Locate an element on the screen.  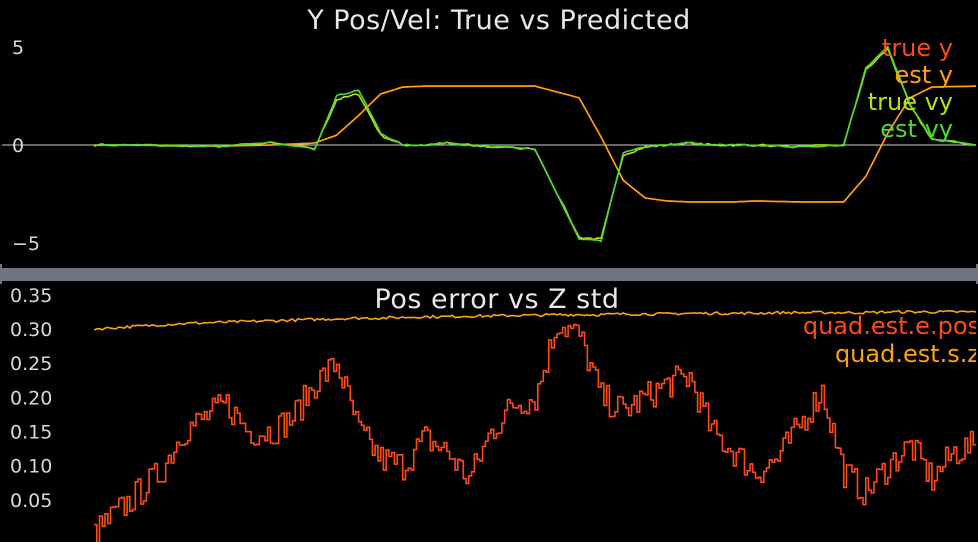
y-tick-label: 5 is located at coordinates (18, 48).